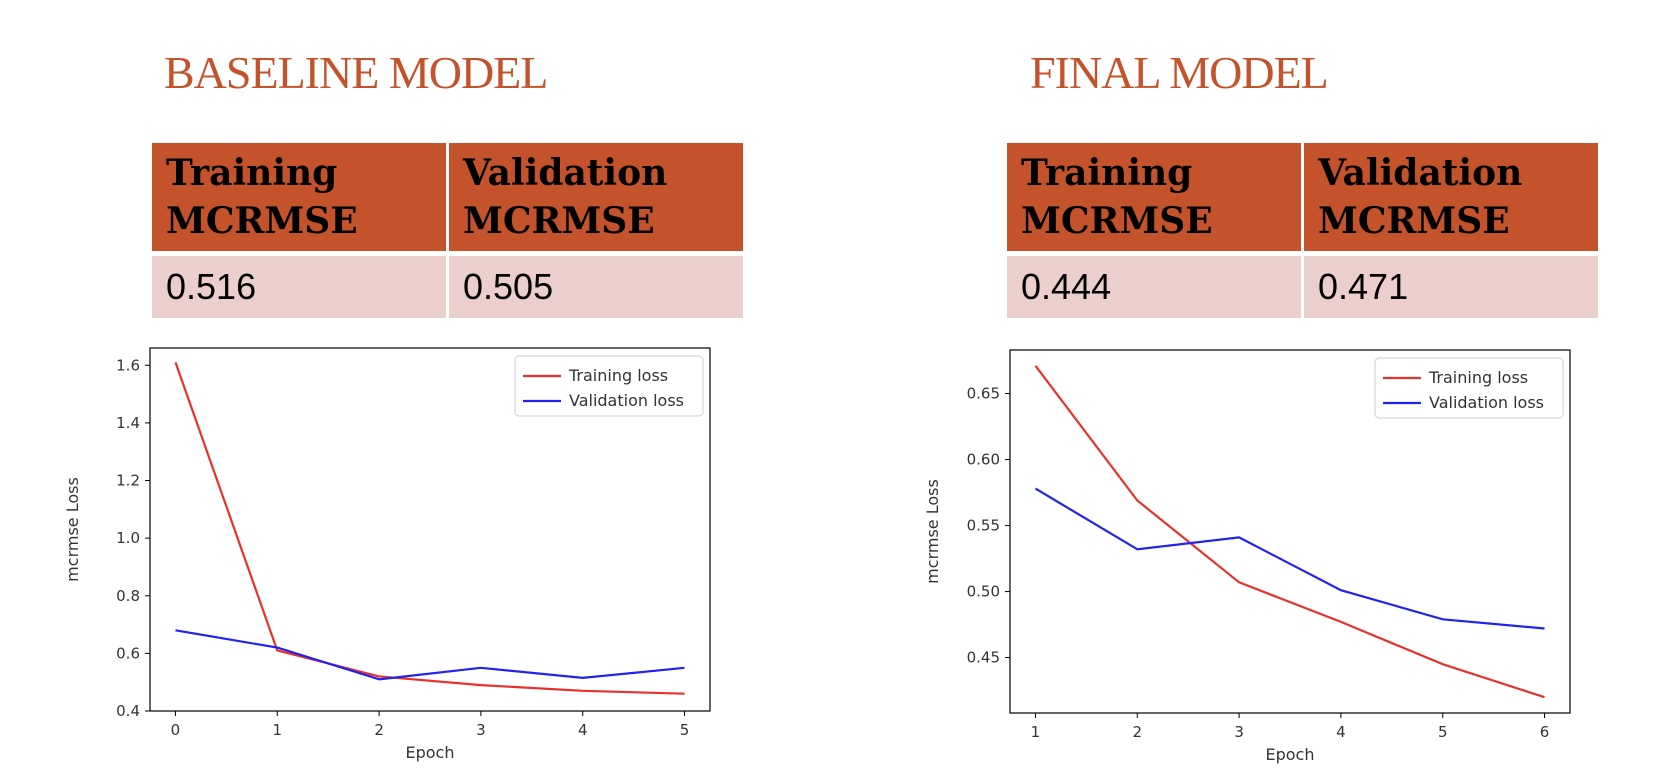  What do you see at coordinates (128, 365) in the screenshot?
I see `y-tick-label: 1.6` at bounding box center [128, 365].